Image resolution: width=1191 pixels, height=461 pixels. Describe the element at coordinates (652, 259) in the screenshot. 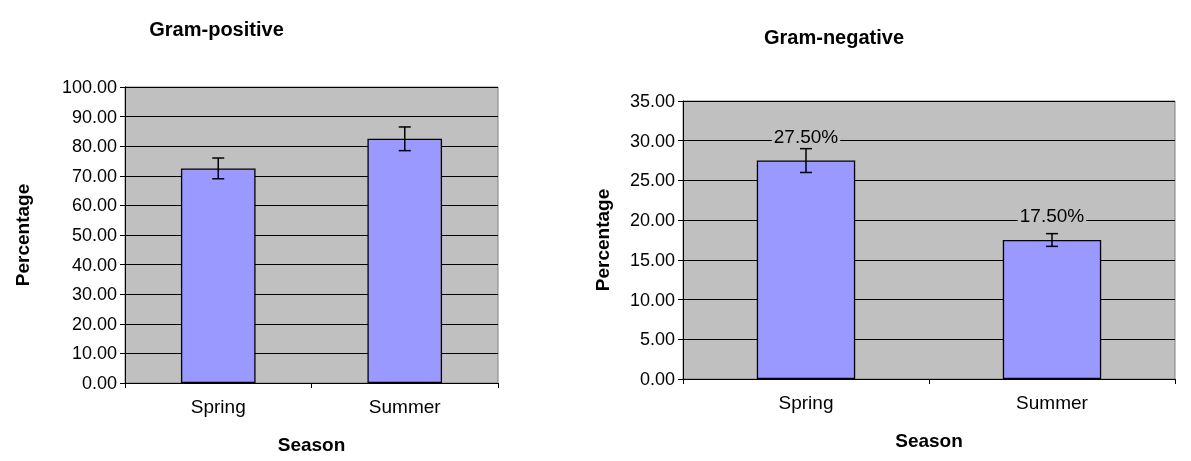

I see `y-tick-label: 15.00` at that location.